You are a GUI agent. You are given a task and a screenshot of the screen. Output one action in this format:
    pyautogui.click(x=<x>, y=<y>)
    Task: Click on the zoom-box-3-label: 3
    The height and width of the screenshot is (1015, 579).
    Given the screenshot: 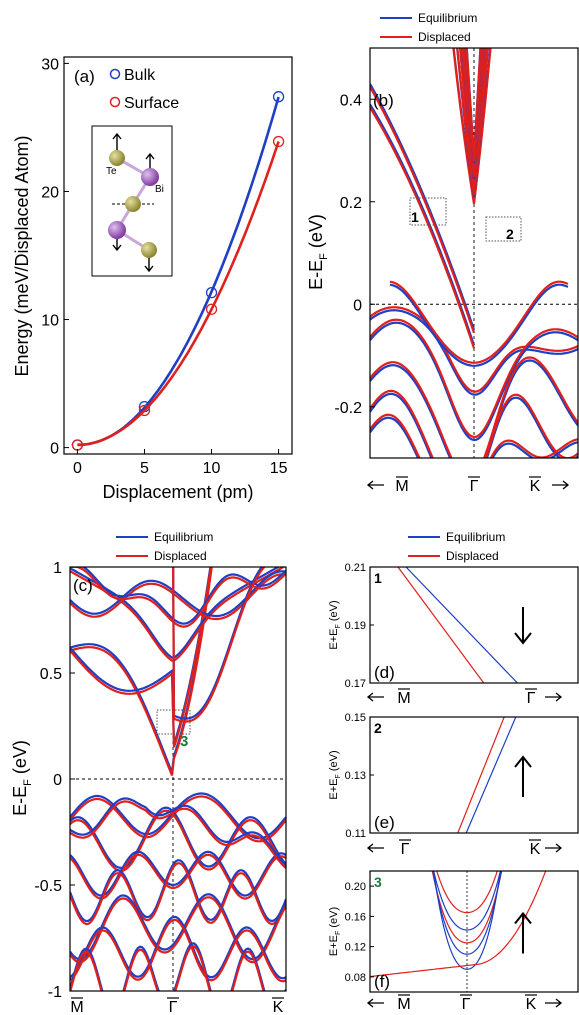 What is the action you would take?
    pyautogui.click(x=184, y=741)
    